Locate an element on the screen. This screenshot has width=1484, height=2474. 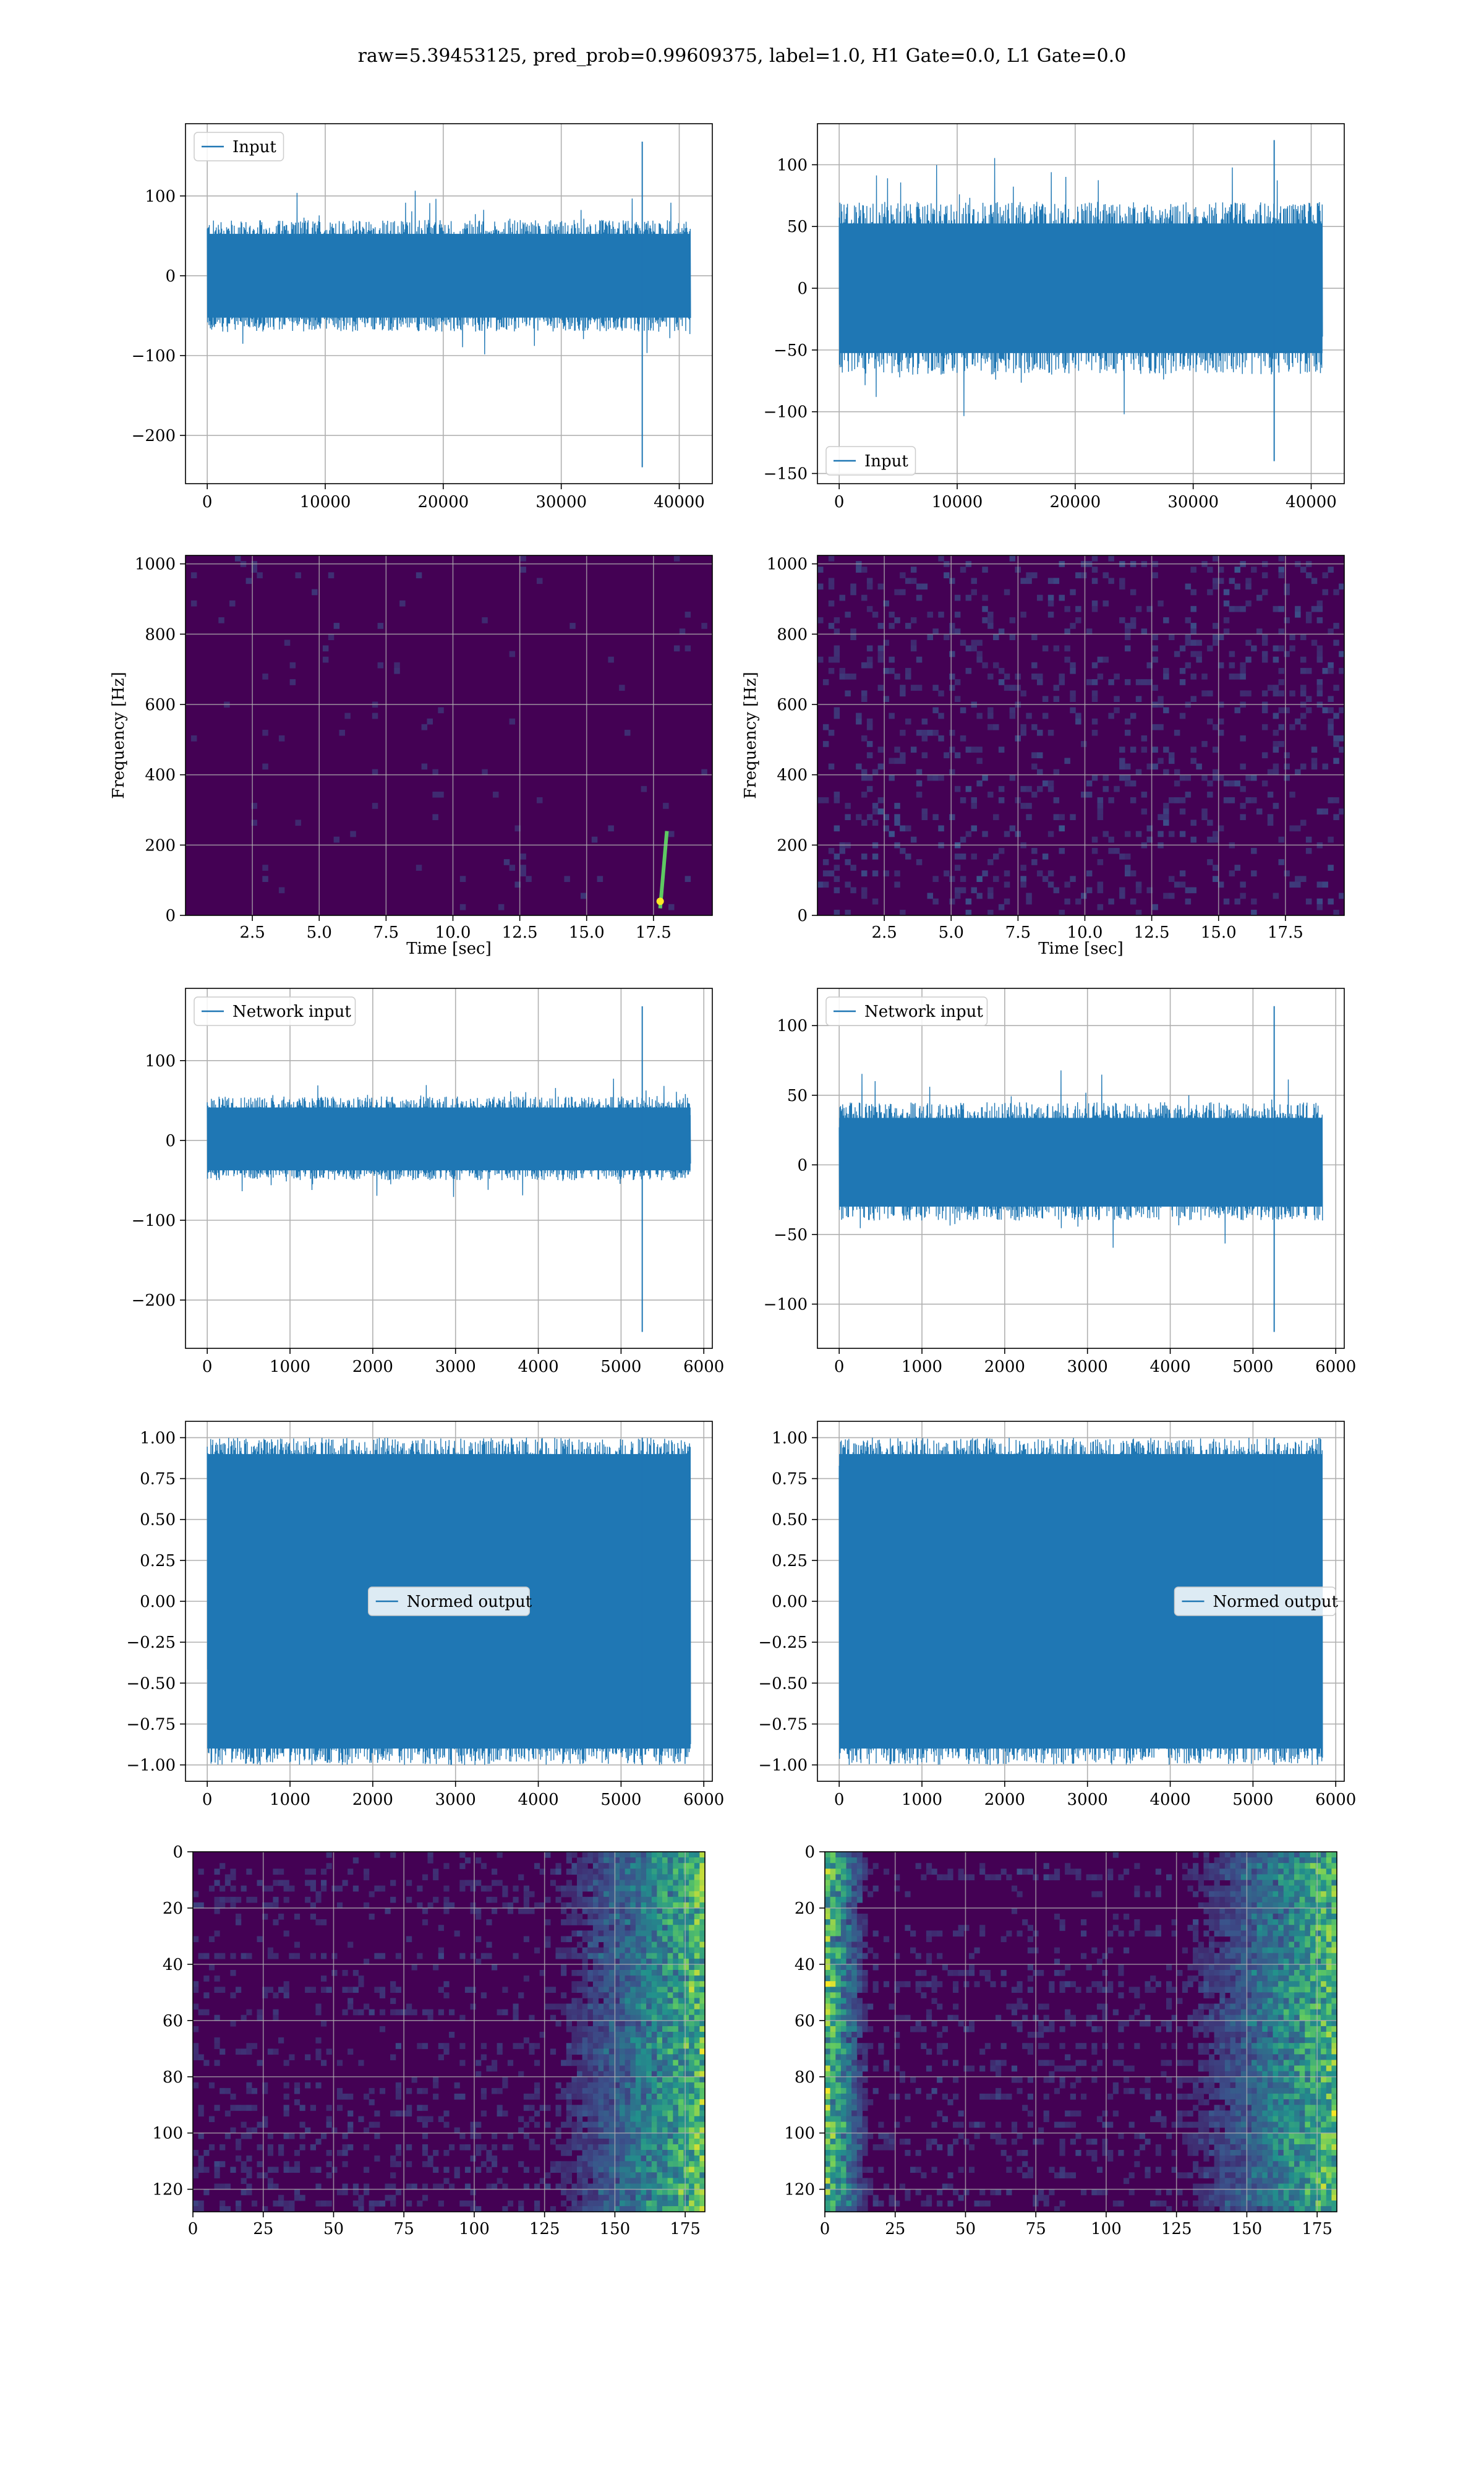
x-tick-label: 4000 is located at coordinates (1169, 1800).